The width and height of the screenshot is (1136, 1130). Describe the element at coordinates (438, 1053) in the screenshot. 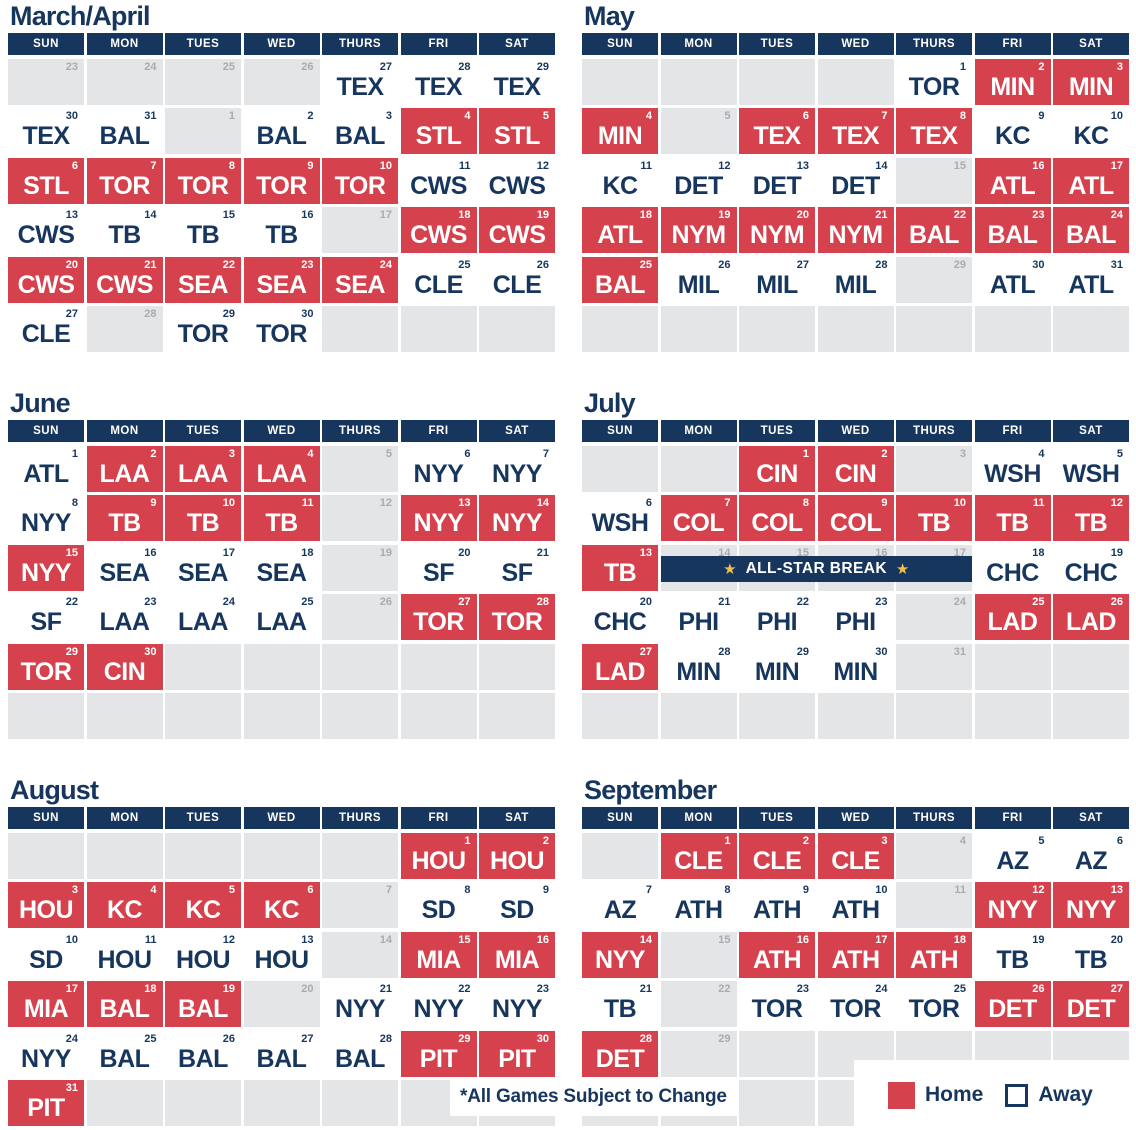

I see `calendar-cell: 29 PIT` at that location.